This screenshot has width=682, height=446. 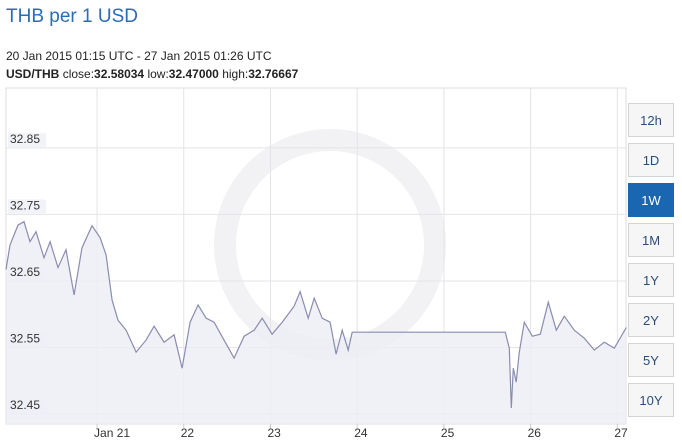 What do you see at coordinates (72, 16) in the screenshot?
I see `chart-title: THB per 1 USD` at bounding box center [72, 16].